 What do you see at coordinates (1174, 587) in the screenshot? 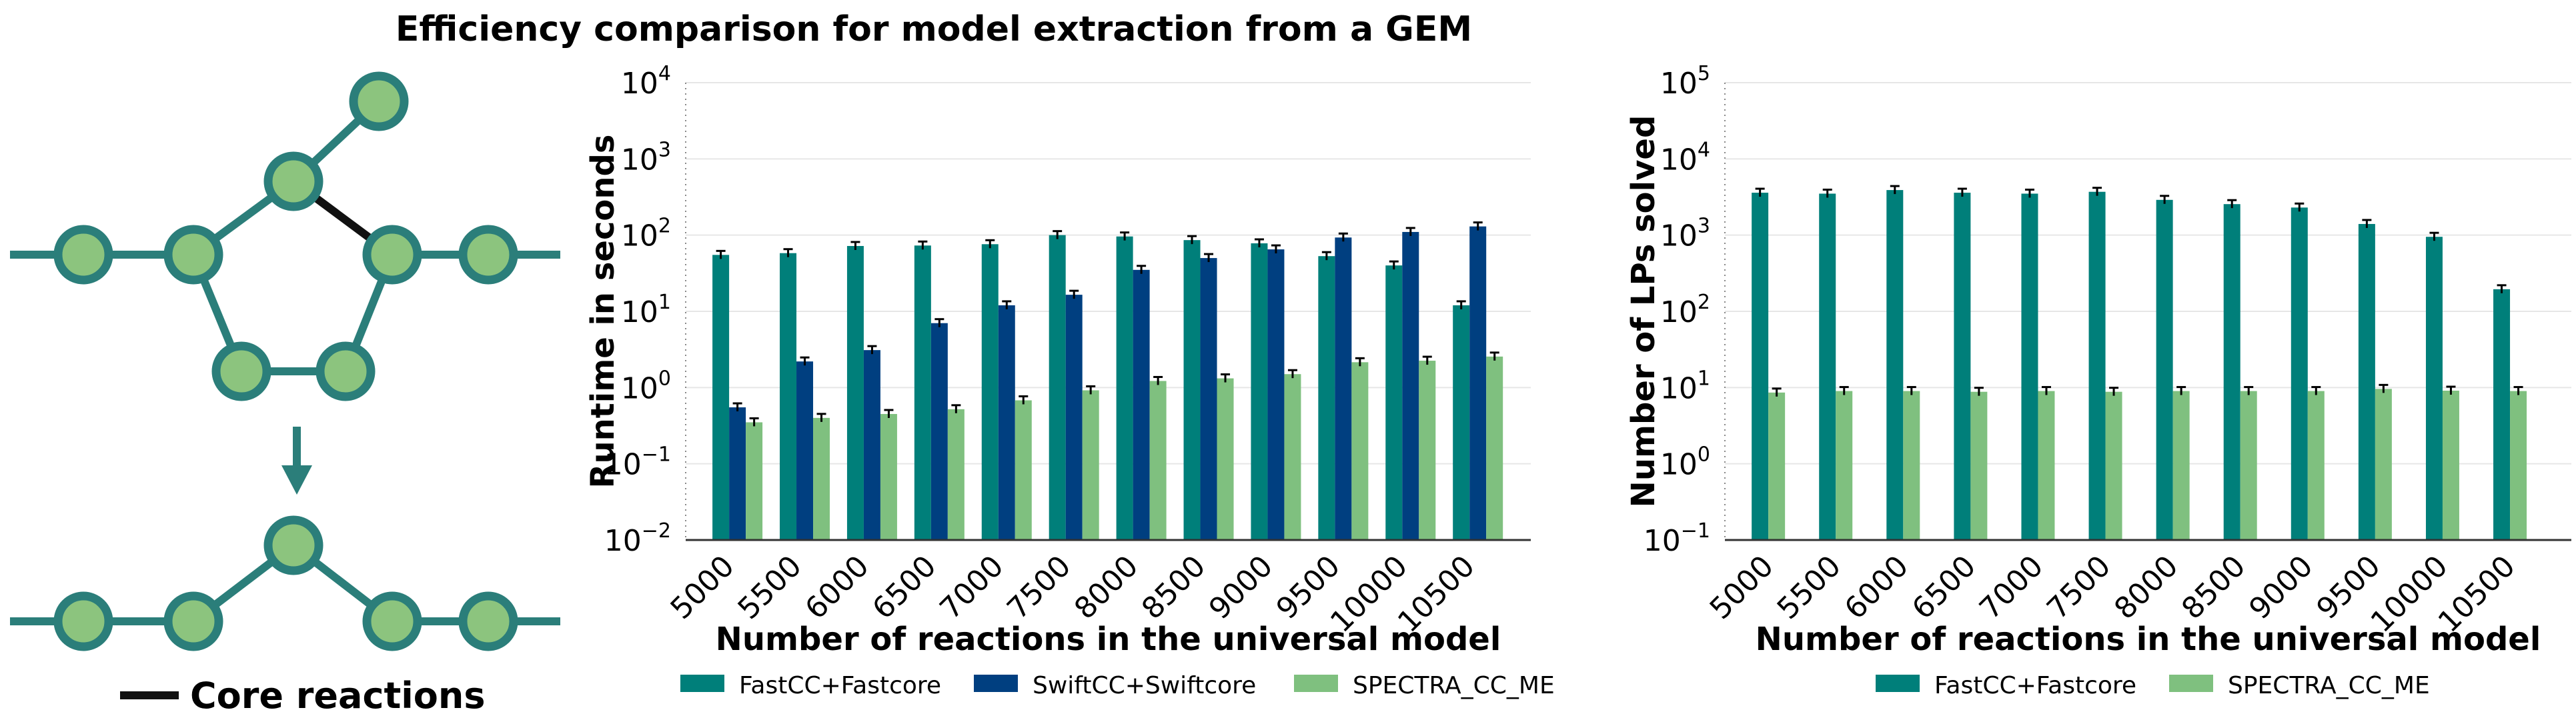
I see `x-tick-label: 8500` at bounding box center [1174, 587].